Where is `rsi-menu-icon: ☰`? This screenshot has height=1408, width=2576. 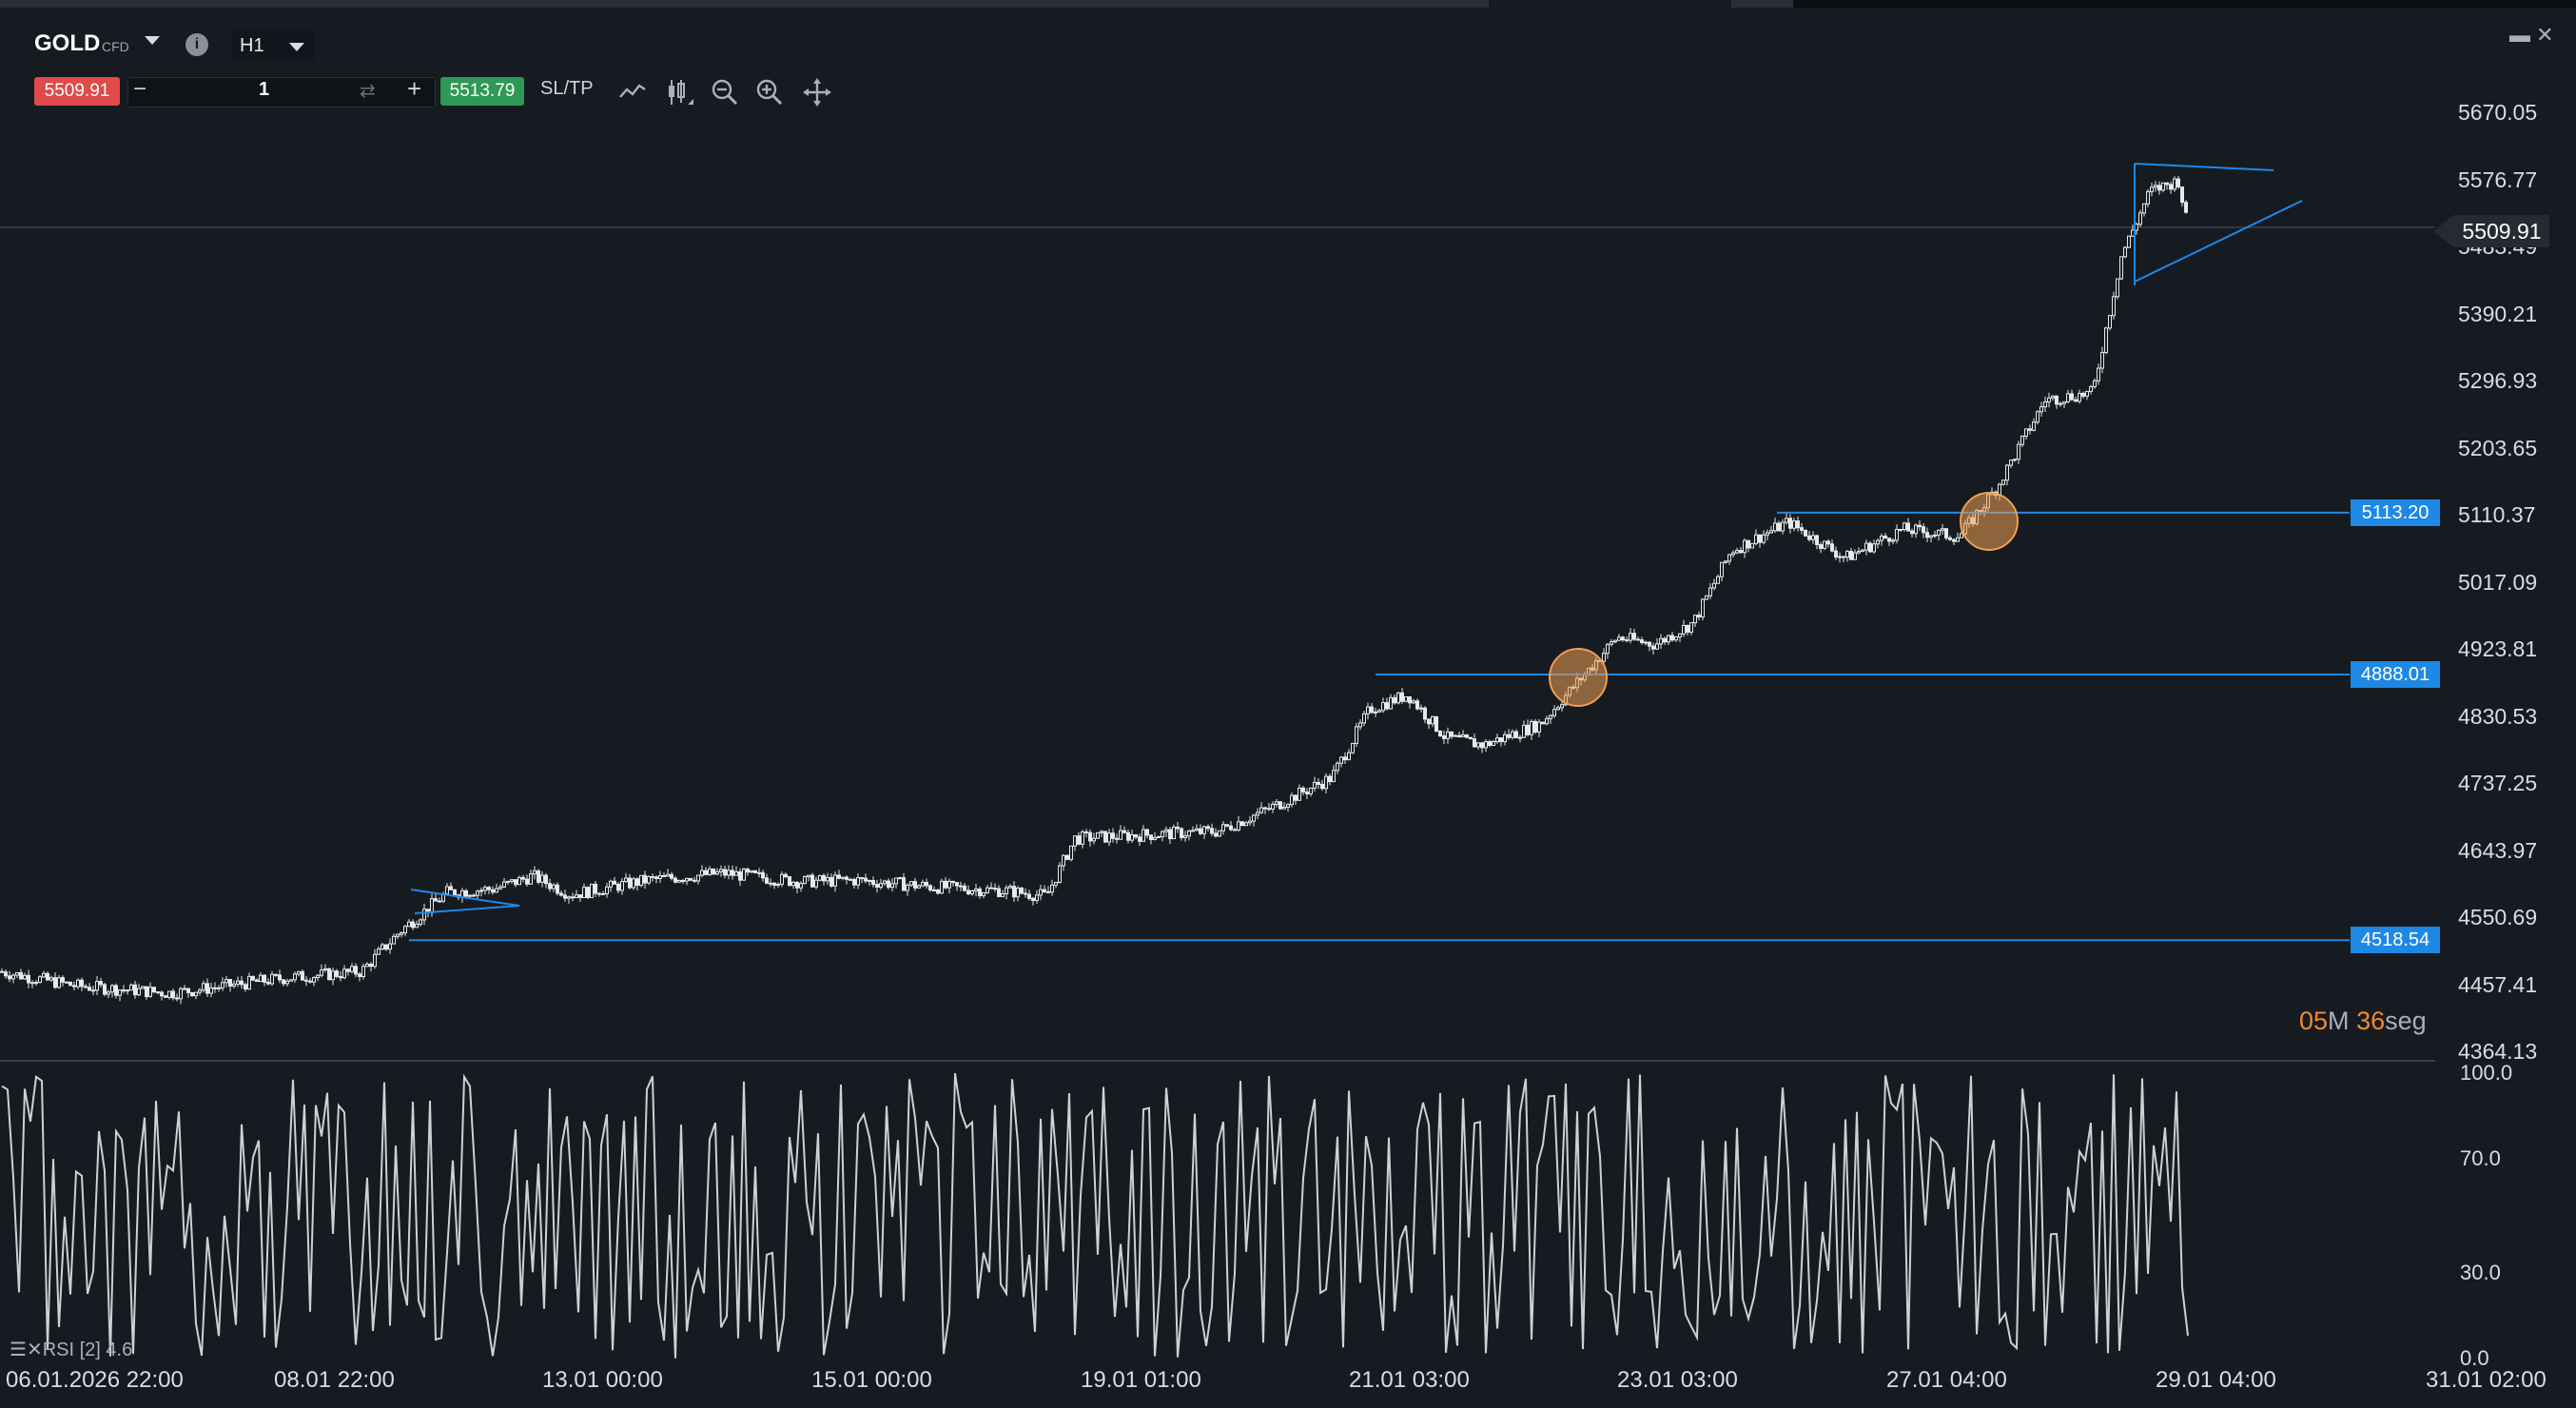 rsi-menu-icon: ☰ is located at coordinates (19, 1350).